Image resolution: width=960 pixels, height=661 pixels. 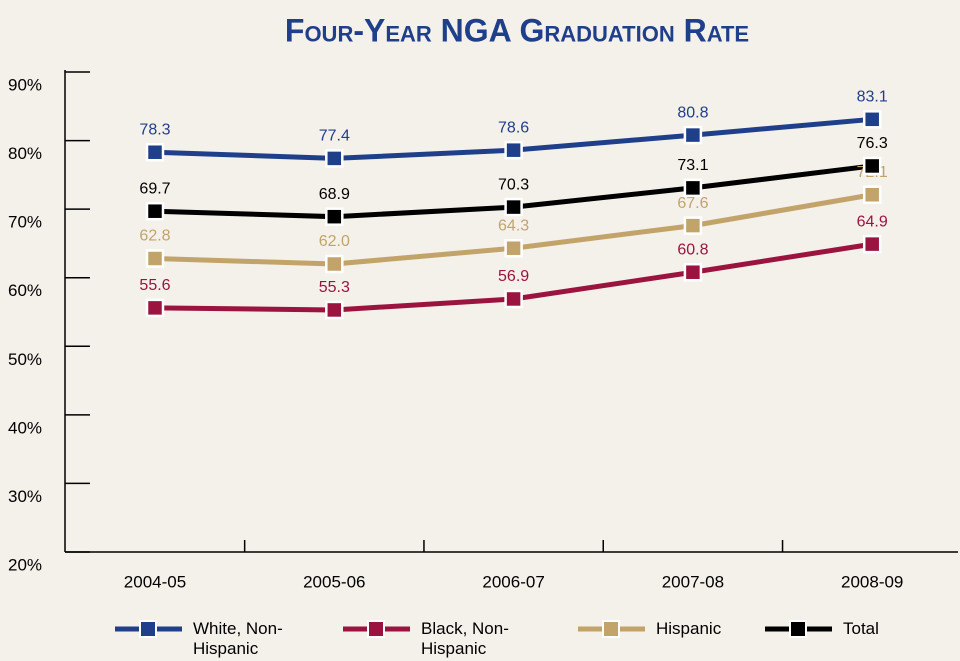 I want to click on data-label: 62.8, so click(x=154, y=236).